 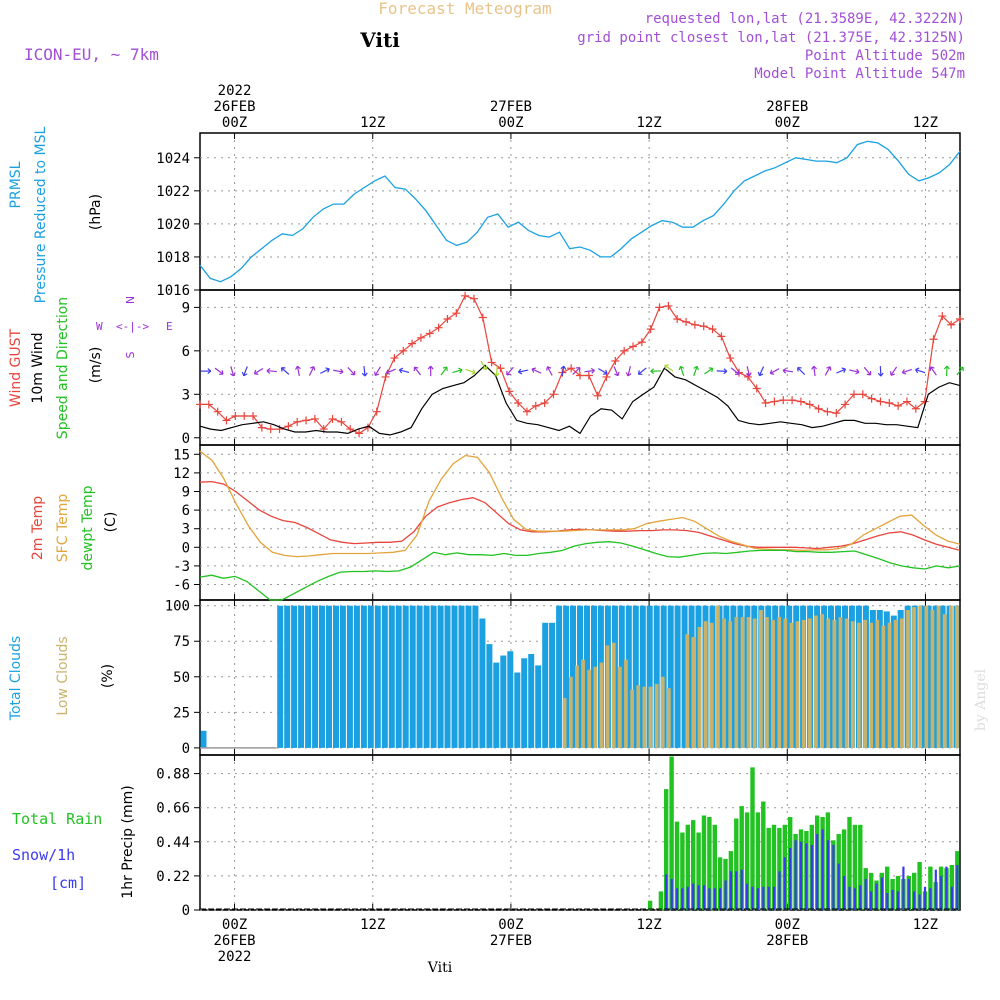 I want to click on y-tick-label: 3, so click(x=186, y=395).